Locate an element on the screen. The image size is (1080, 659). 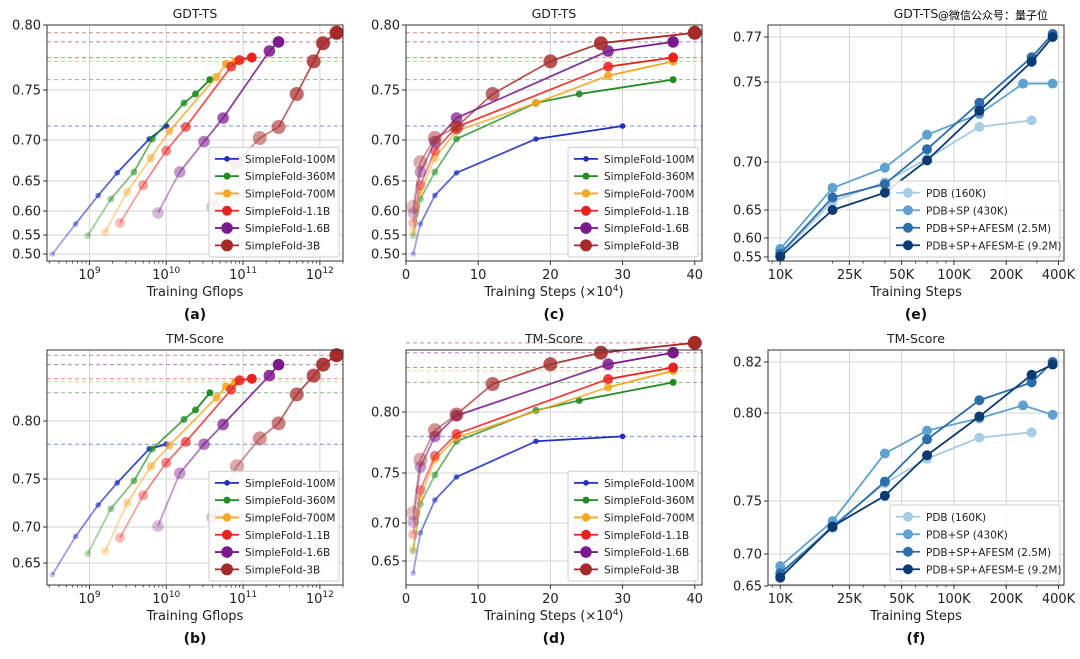
legend-label: PDB+SP+AFESM-E (9.2M) is located at coordinates (994, 570).